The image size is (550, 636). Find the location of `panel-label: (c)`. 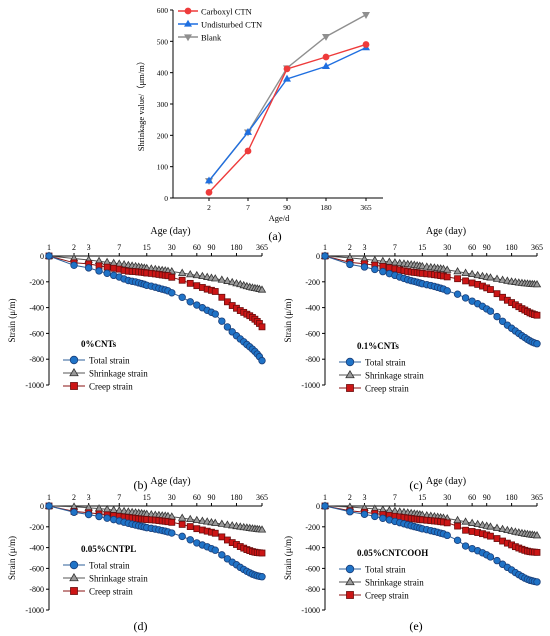

panel-label: (c) is located at coordinates (415, 485).